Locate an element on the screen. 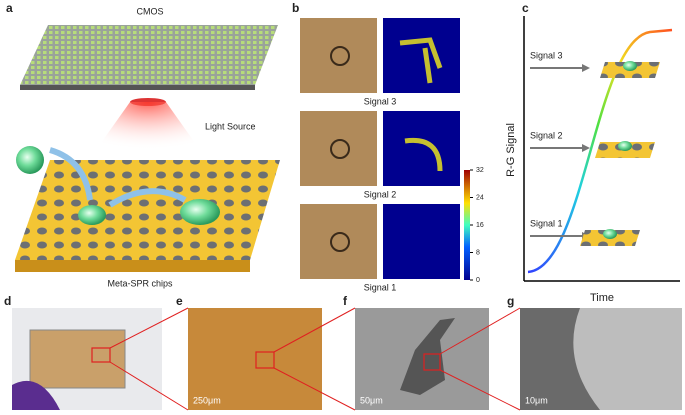 Image resolution: width=685 pixels, height=415 pixels. meta-spr-chip is located at coordinates (147, 210).